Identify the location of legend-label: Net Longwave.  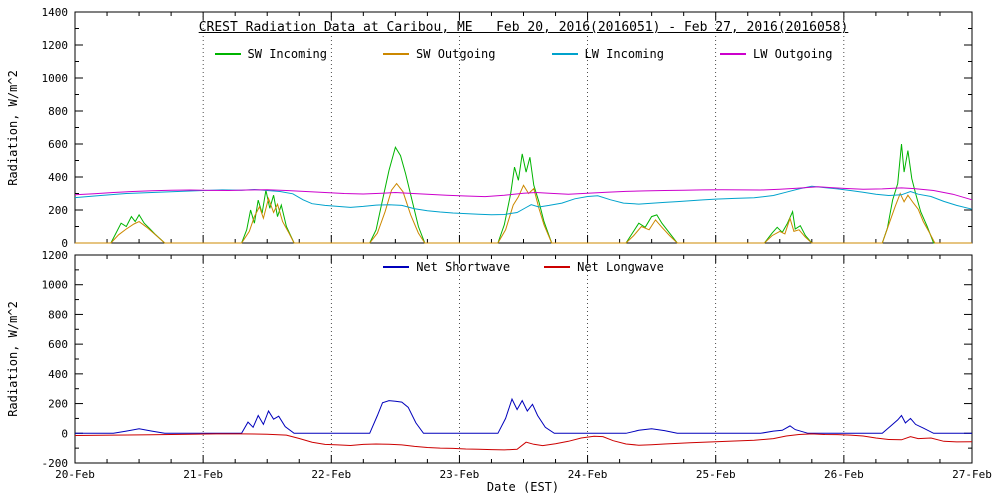
(620, 267).